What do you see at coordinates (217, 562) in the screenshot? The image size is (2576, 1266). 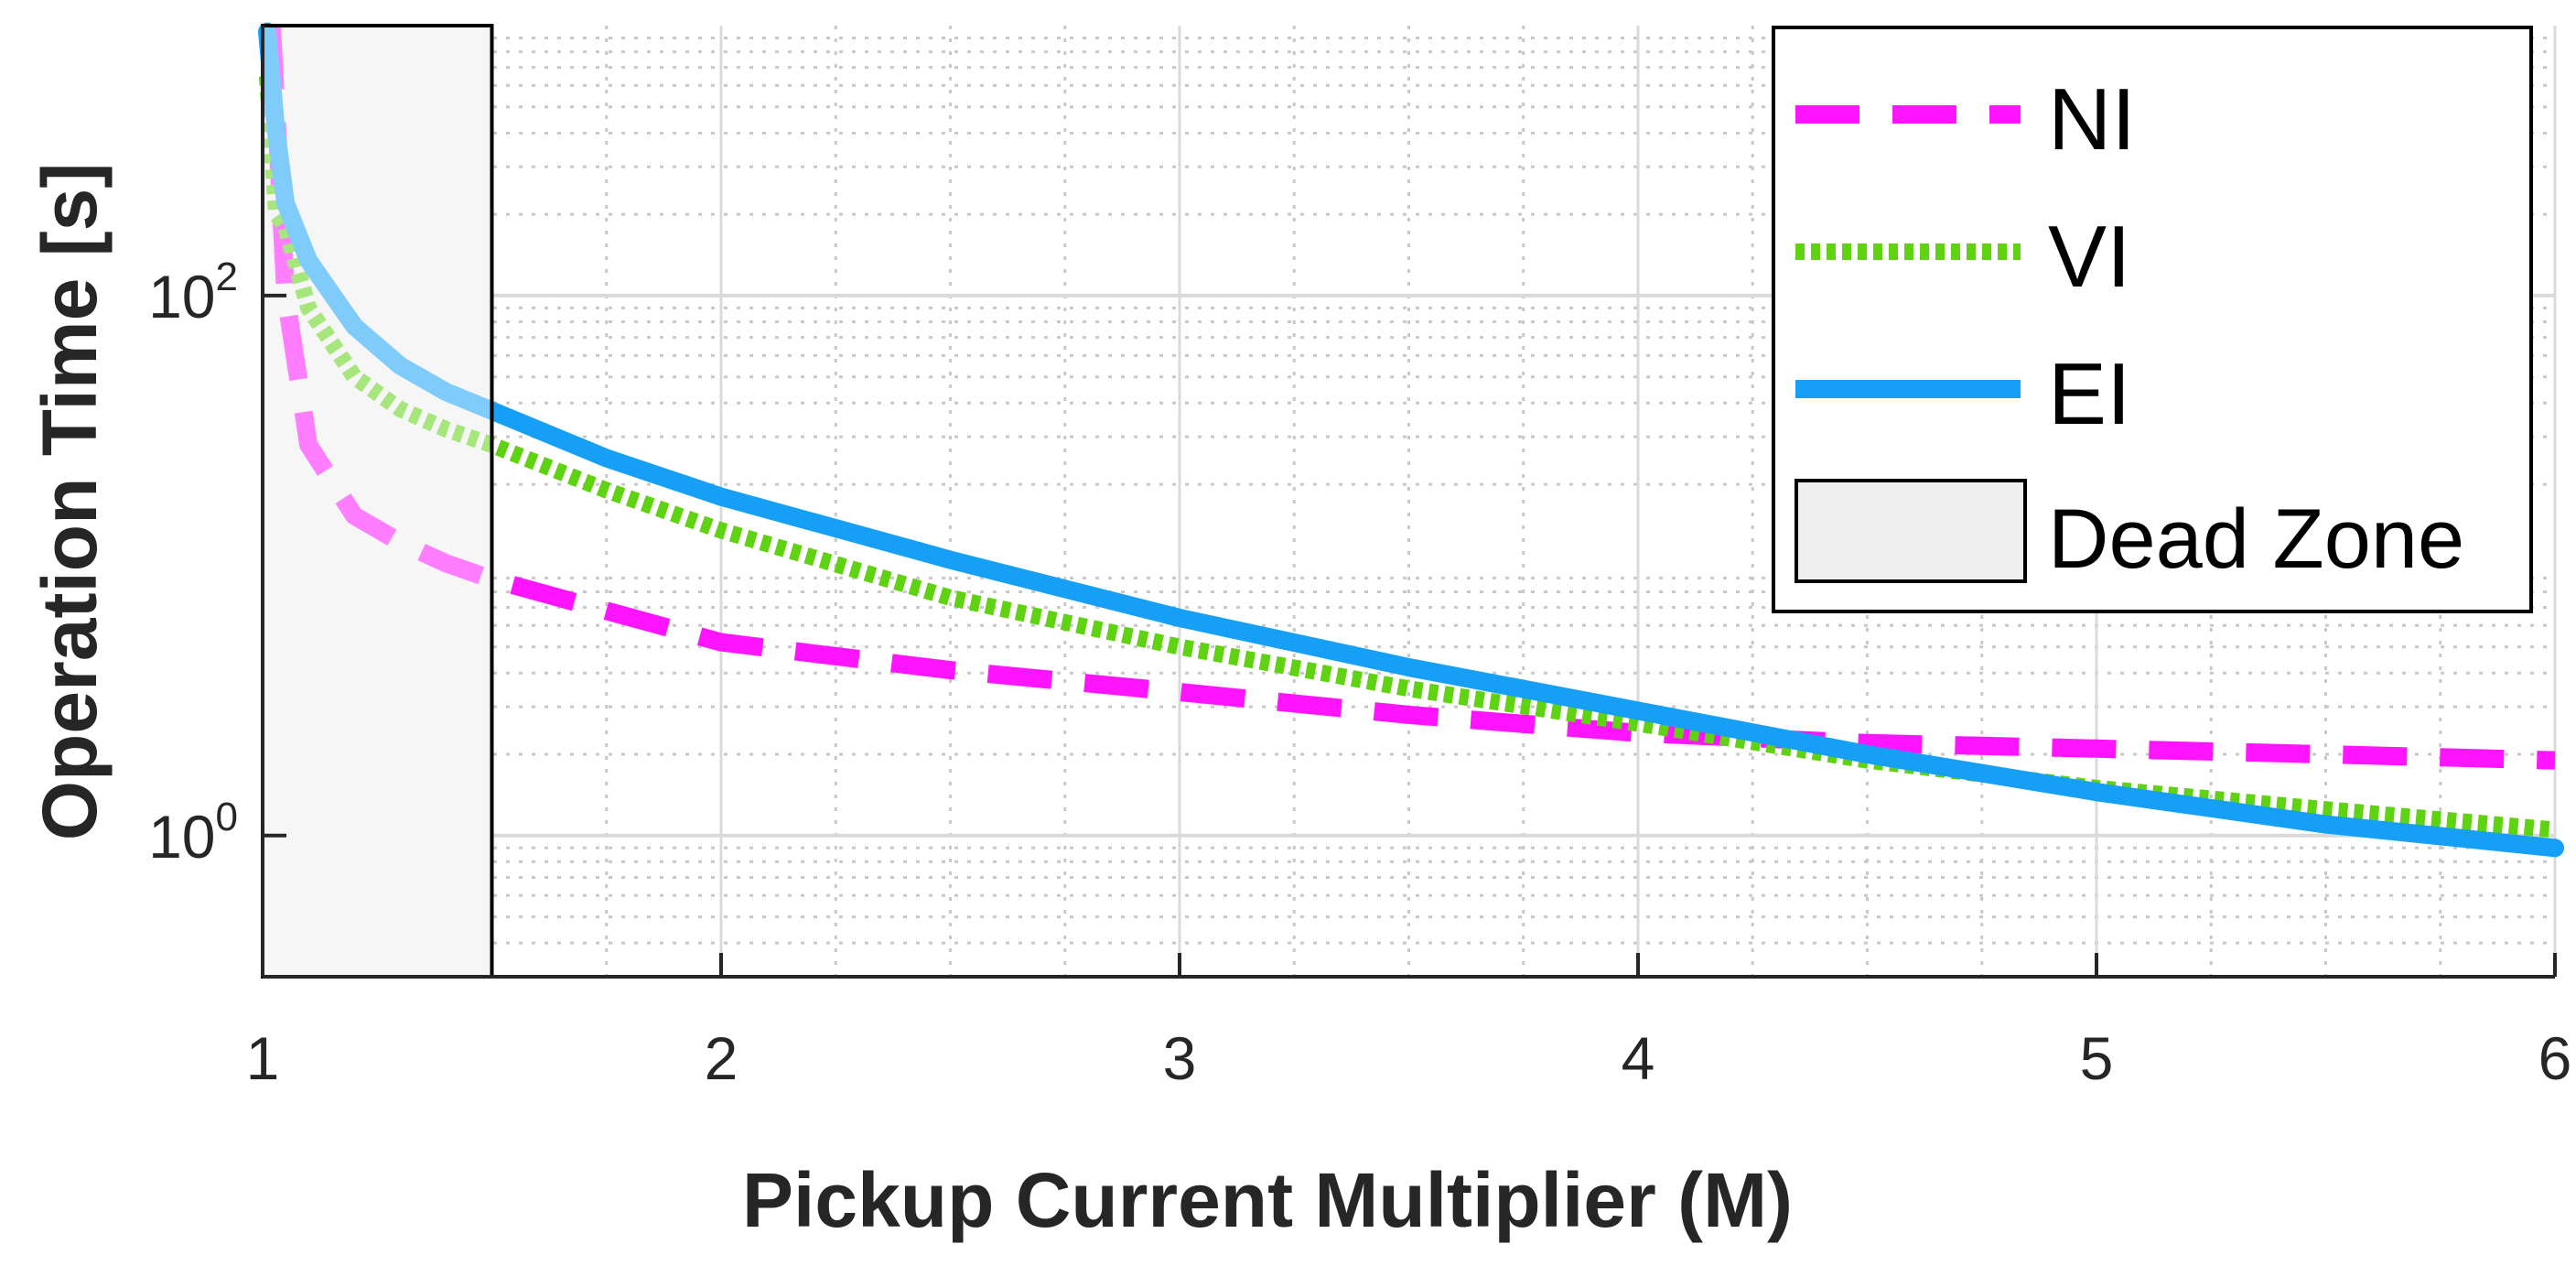 I see `y-axis-ticks: 10⁰ 10²` at bounding box center [217, 562].